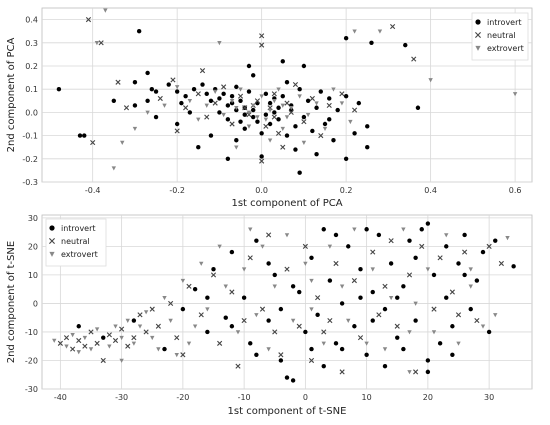 The height and width of the screenshot is (425, 550). Describe the element at coordinates (305, 397) in the screenshot. I see `tsne-x-tick-label: 0` at that location.